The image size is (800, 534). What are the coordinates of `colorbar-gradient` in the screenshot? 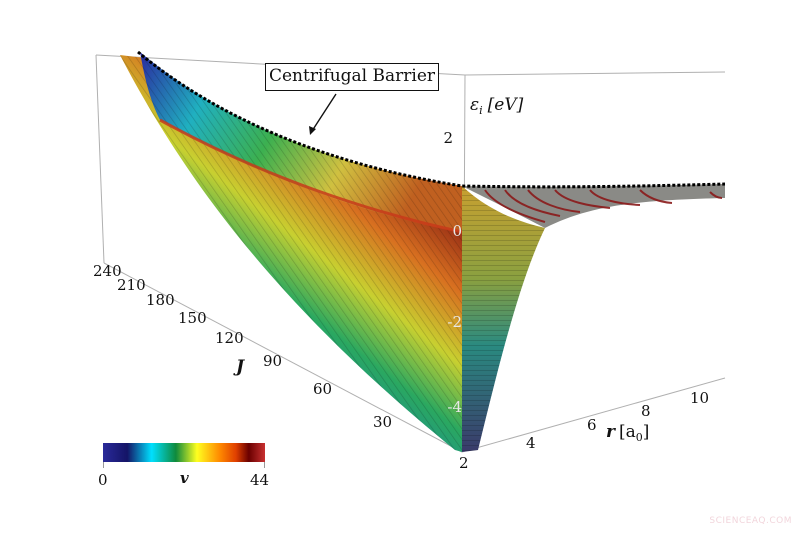 It's located at (184, 452).